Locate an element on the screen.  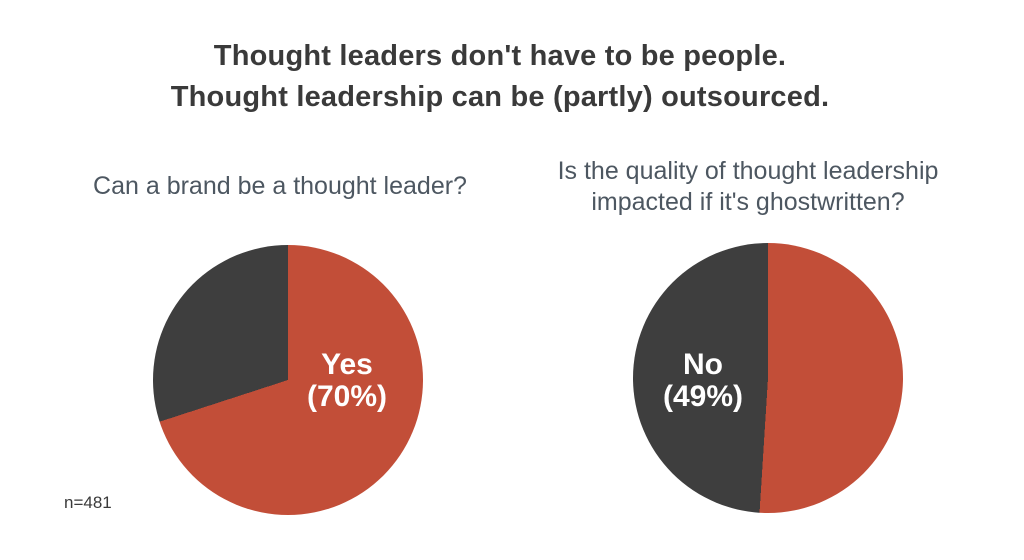
pie-slice-label-line1: No is located at coordinates (703, 364).